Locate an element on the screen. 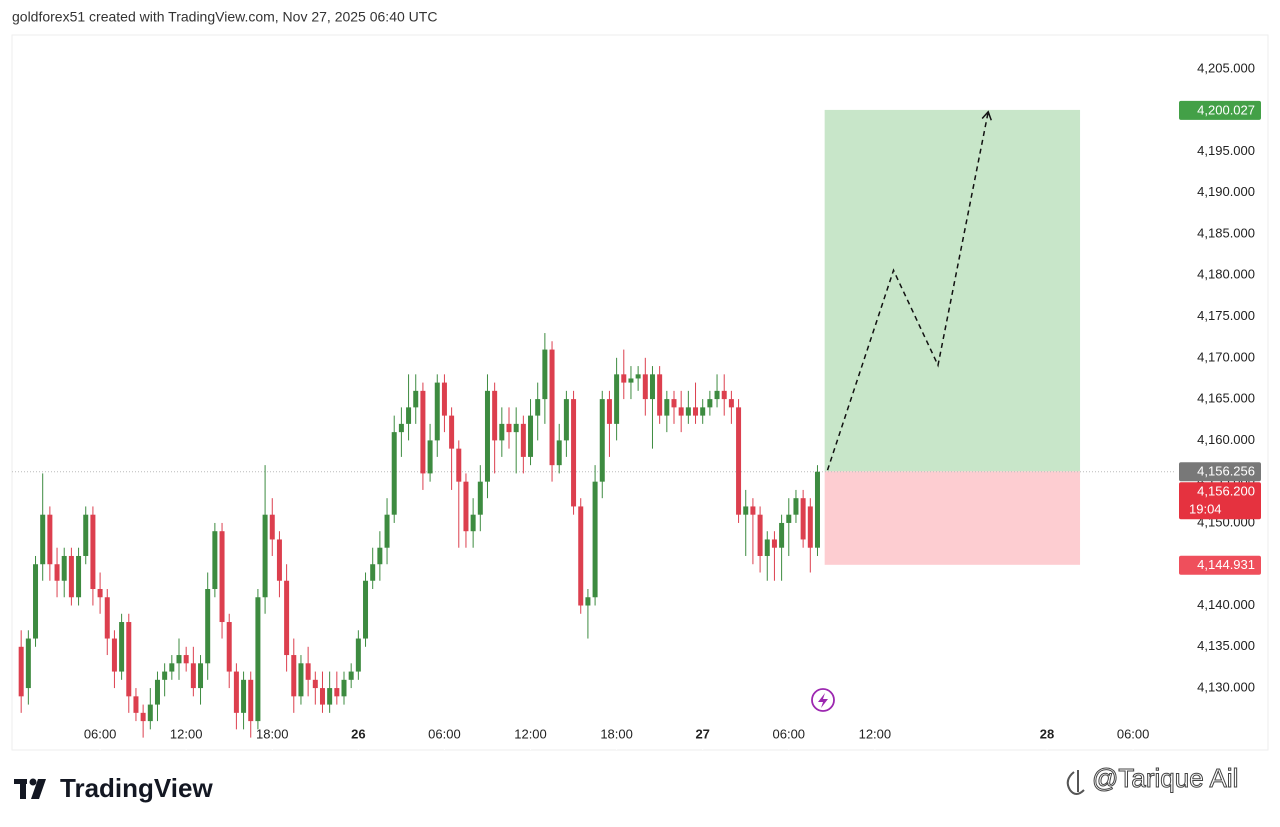  y-tick-label: 4,185.000 is located at coordinates (1226, 232).